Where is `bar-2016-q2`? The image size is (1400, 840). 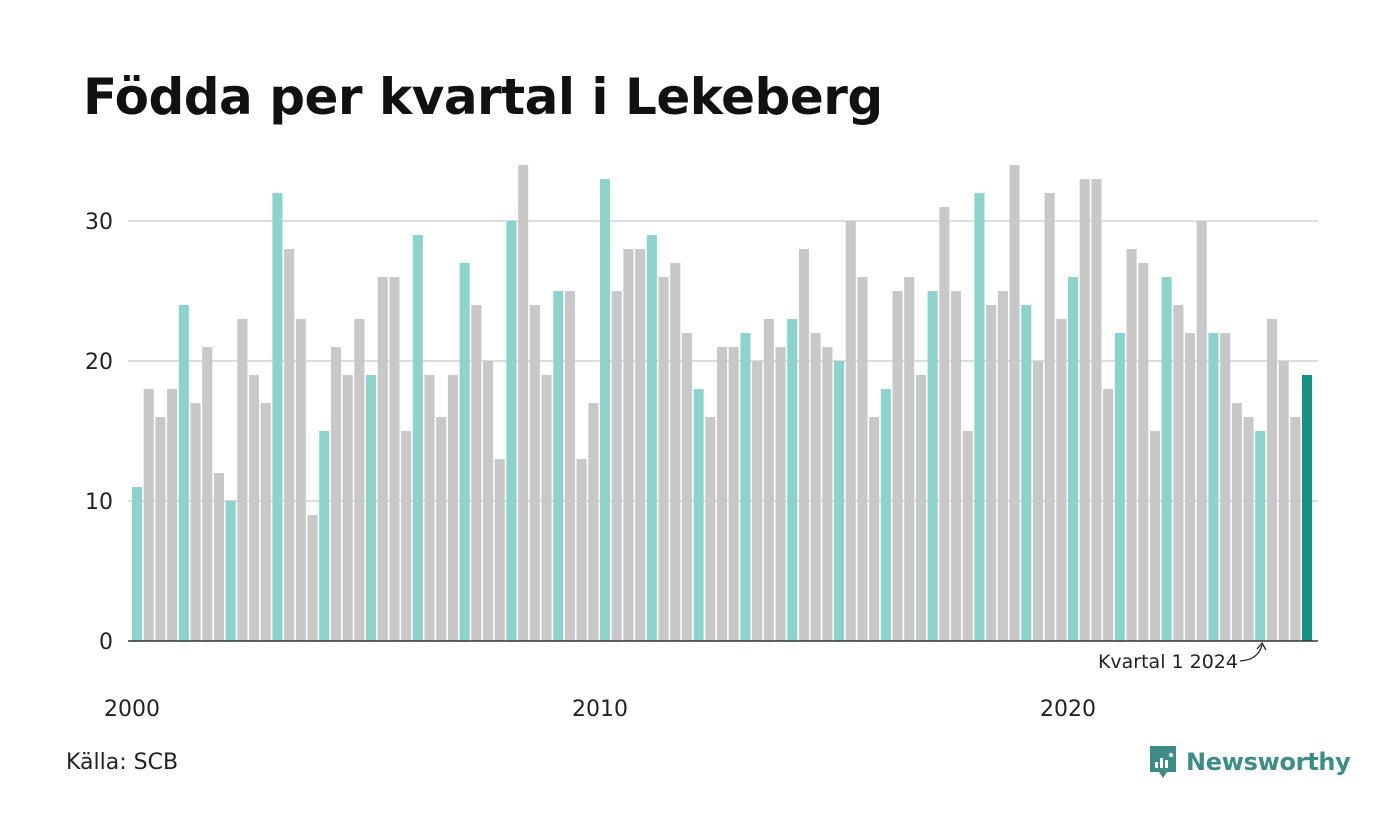 bar-2016-q2 is located at coordinates (897, 466).